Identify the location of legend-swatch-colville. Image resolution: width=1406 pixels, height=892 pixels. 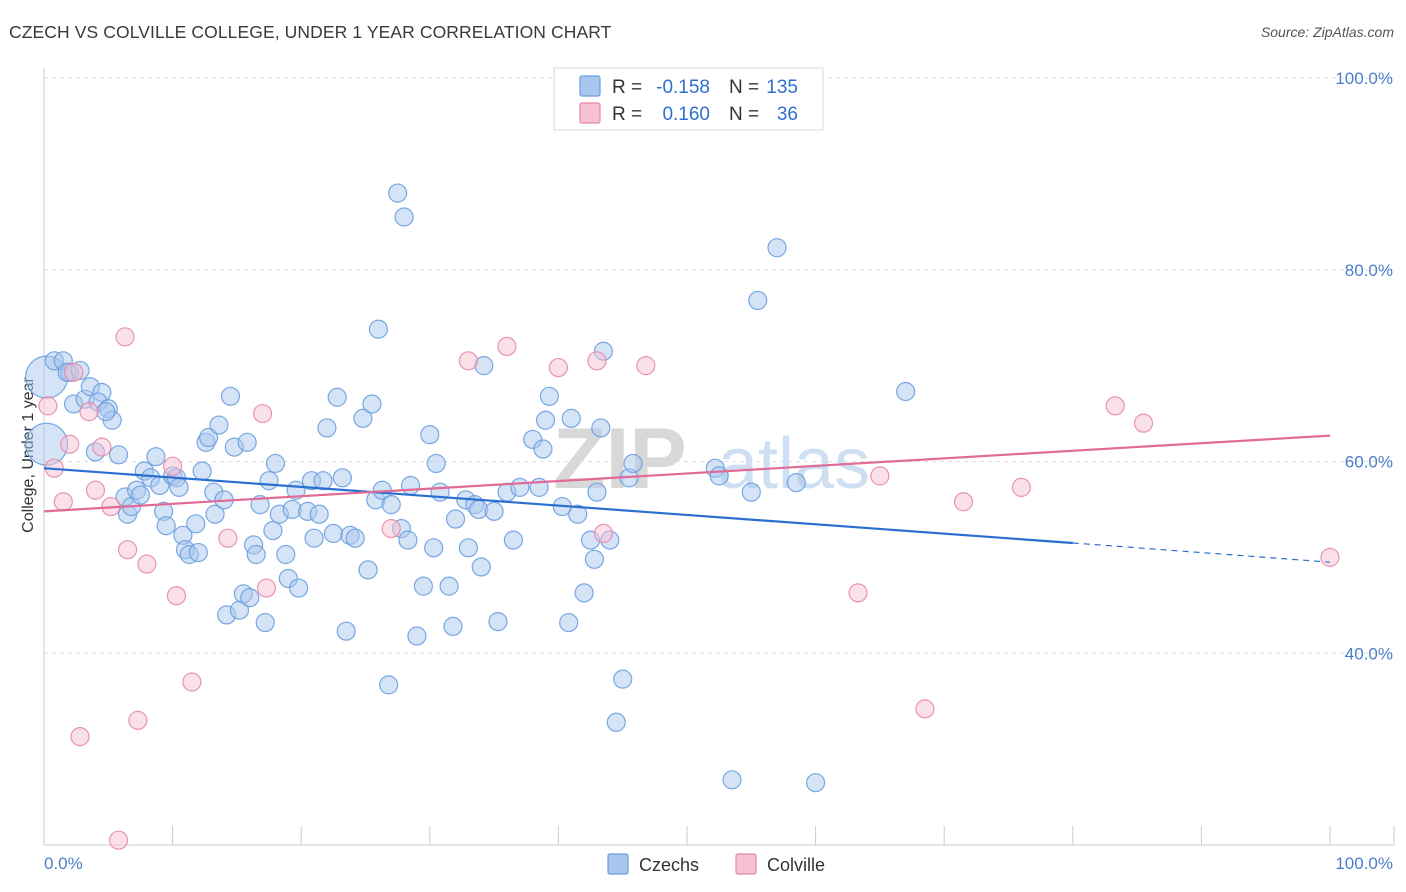
(746, 864).